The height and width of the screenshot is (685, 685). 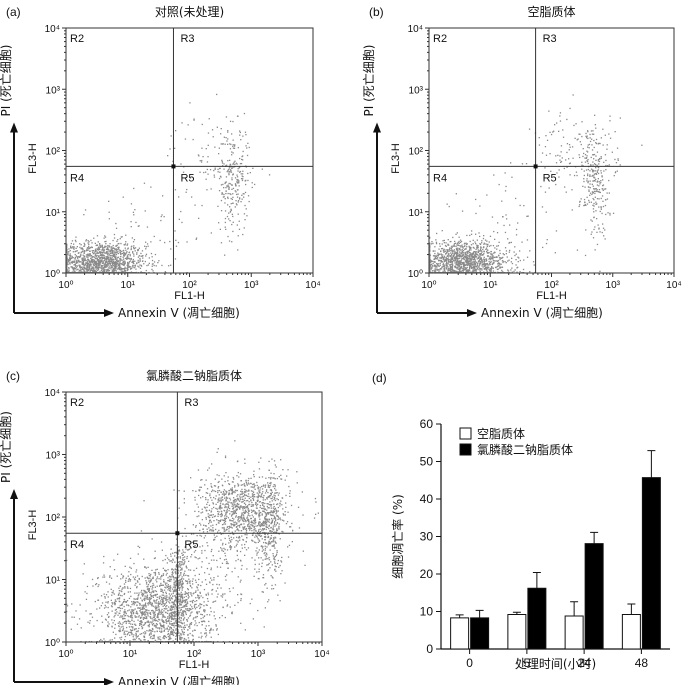 I want to click on region-label: R4, so click(x=440, y=178).